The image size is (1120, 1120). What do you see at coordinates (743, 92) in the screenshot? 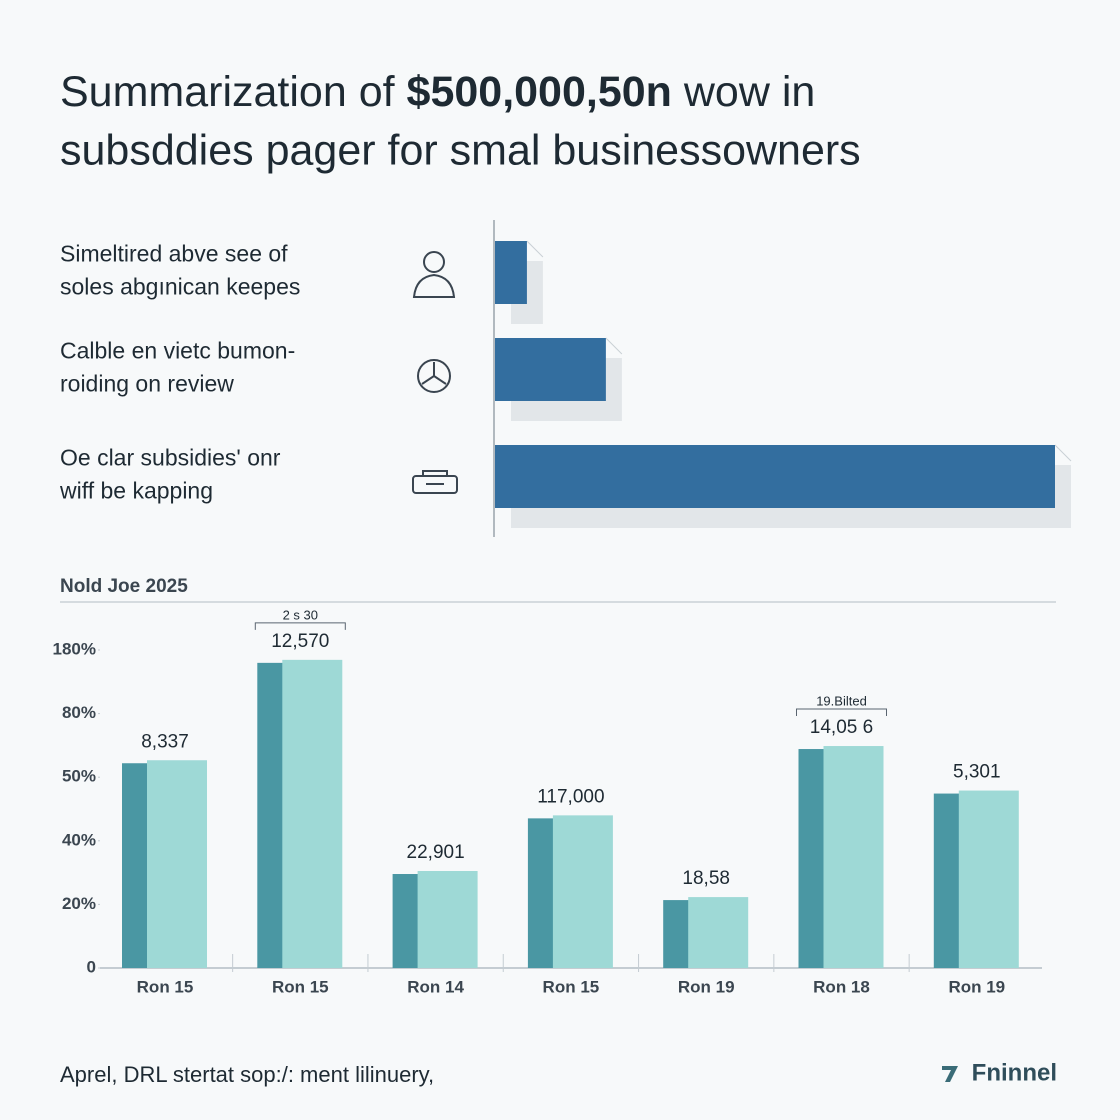
I see `title-part: wow in` at bounding box center [743, 92].